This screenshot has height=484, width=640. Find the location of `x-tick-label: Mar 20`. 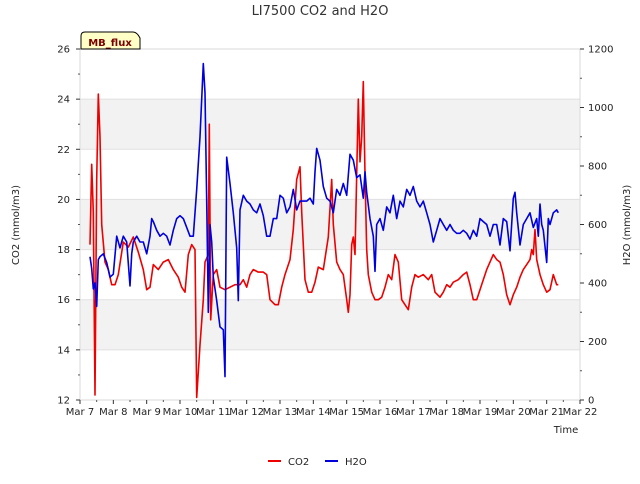

x-tick-label: Mar 20 is located at coordinates (513, 412).